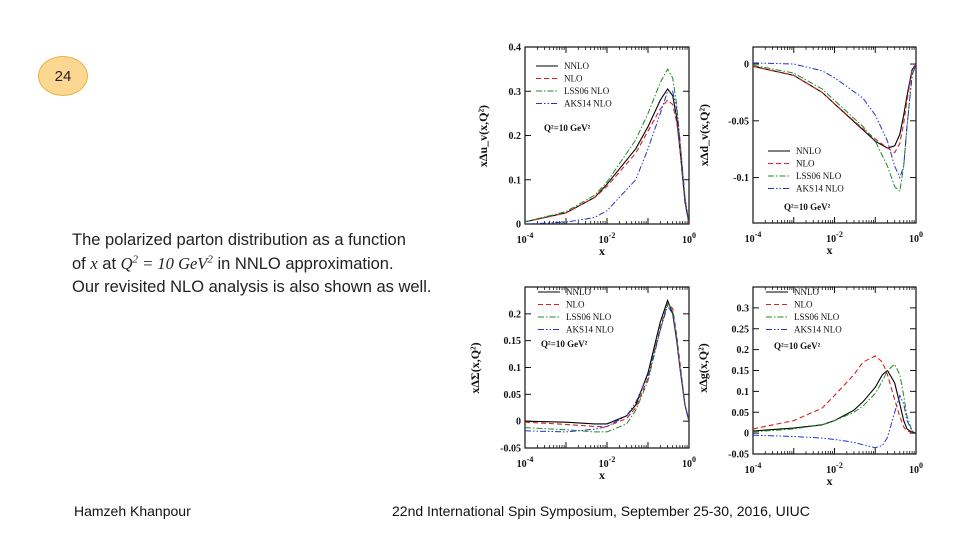 This screenshot has width=960, height=540. What do you see at coordinates (126, 263) in the screenshot?
I see `caption-var-q: Q` at bounding box center [126, 263].